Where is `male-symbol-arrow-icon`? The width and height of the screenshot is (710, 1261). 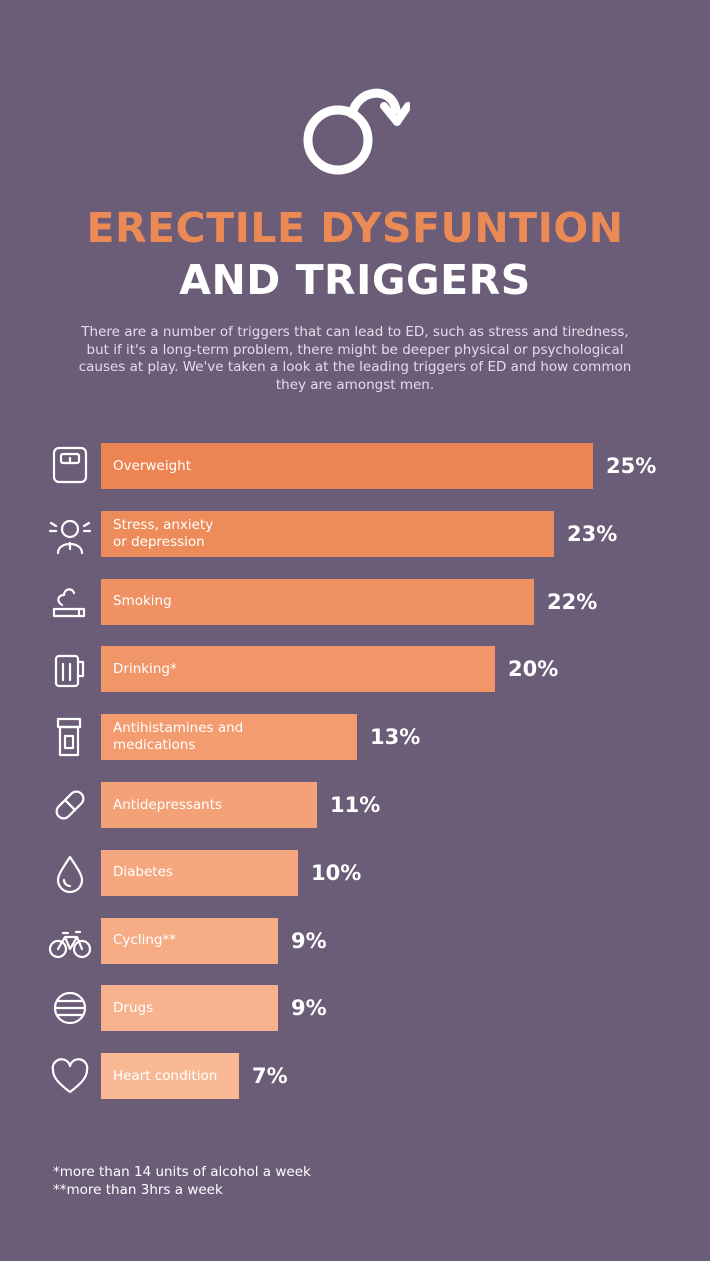 male-symbol-arrow-icon is located at coordinates (356, 131).